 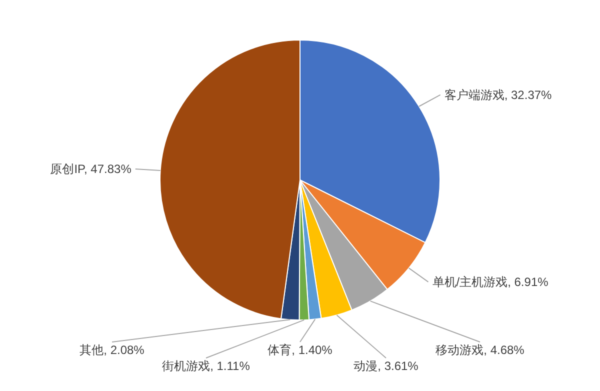 I want to click on slice-label: 原创IP, 47.83%, so click(x=91, y=169).